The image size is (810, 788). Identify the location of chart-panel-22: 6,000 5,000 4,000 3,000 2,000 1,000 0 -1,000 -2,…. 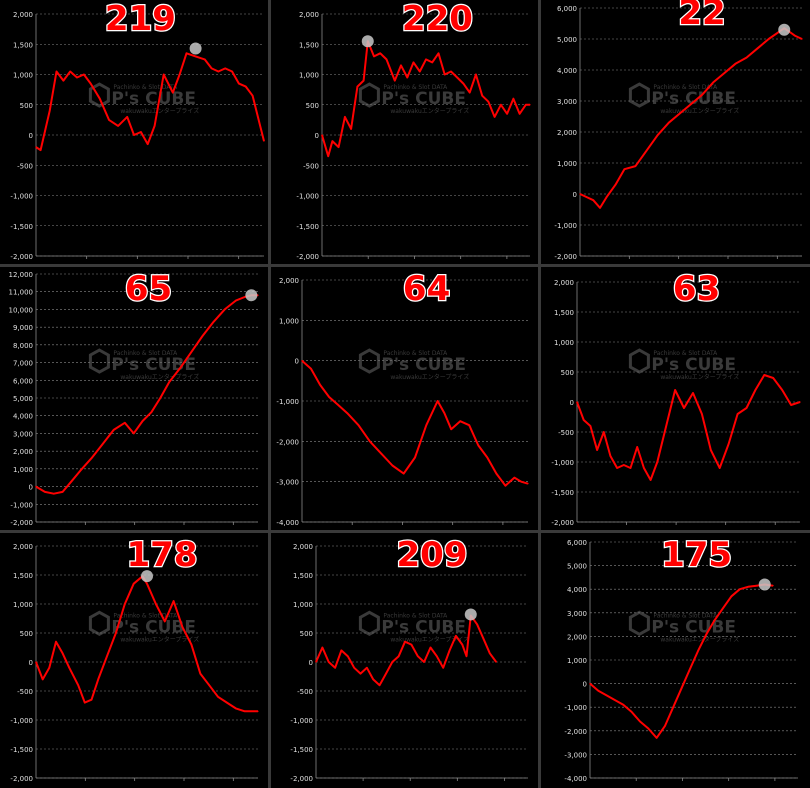
(675, 133).